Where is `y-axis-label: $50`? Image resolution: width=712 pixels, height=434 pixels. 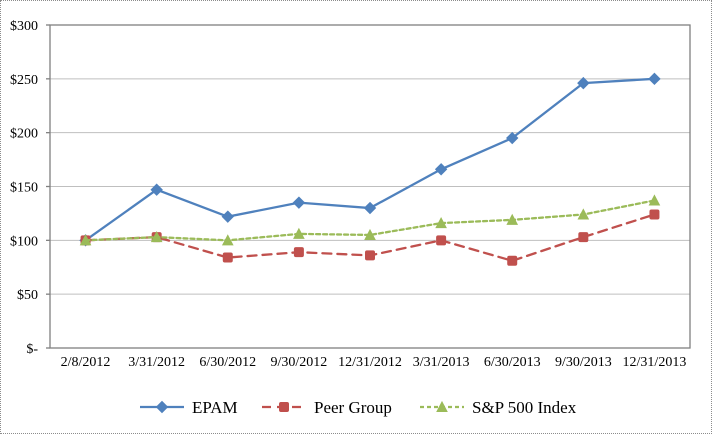
y-axis-label: $50 is located at coordinates (27, 295).